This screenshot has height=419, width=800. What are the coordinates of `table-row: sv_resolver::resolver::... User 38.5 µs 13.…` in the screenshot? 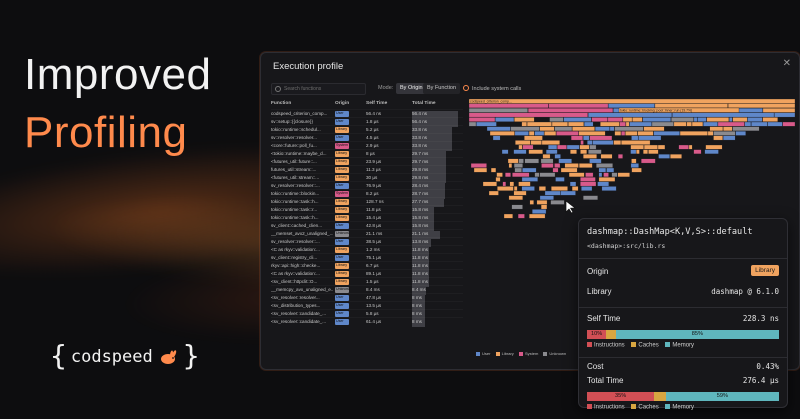 It's located at (367, 242).